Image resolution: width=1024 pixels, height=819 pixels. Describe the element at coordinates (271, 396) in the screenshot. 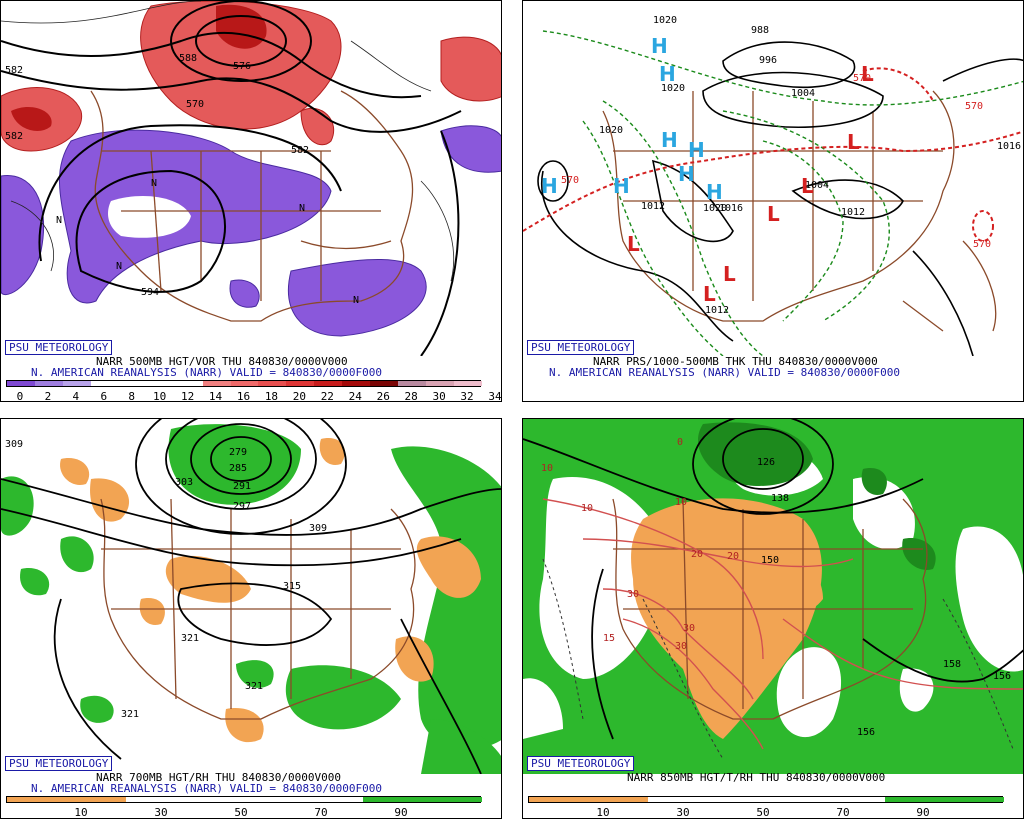

I see `scale-tick-label: 18` at that location.